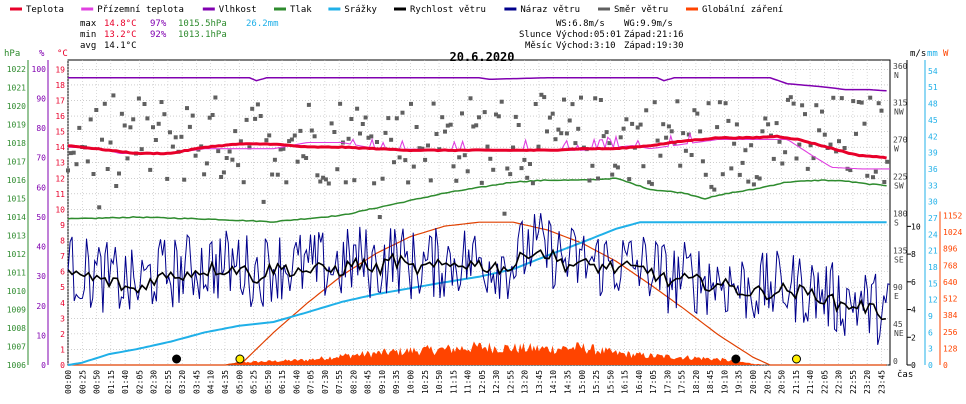 Image resolution: width=966 pixels, height=404 pixels. What do you see at coordinates (586, 46) in the screenshot?
I see `info-moon-rise: Východ:3:10` at bounding box center [586, 46].